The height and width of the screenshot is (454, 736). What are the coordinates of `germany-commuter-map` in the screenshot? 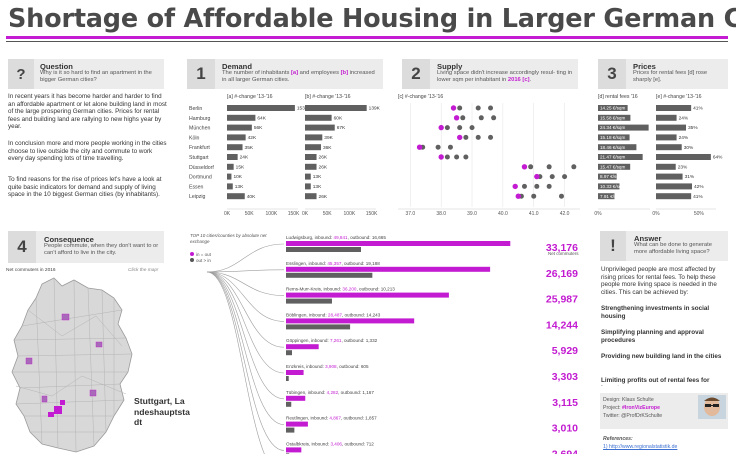 It's located at (72, 365).